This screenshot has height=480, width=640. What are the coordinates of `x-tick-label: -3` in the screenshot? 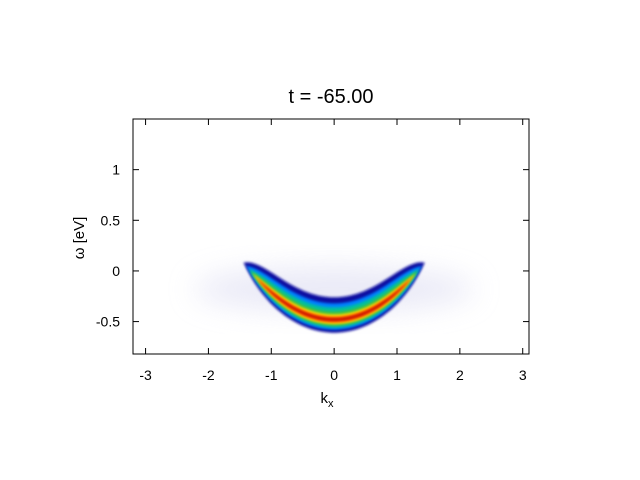 It's located at (145, 375).